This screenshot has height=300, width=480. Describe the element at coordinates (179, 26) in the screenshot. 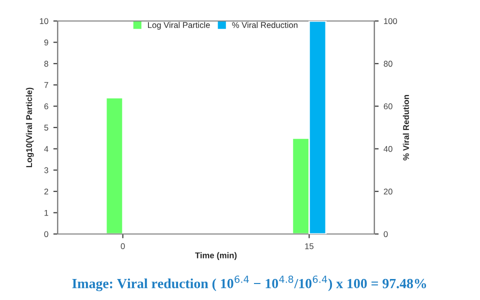

I see `legend-label: Log Viral Particle` at that location.